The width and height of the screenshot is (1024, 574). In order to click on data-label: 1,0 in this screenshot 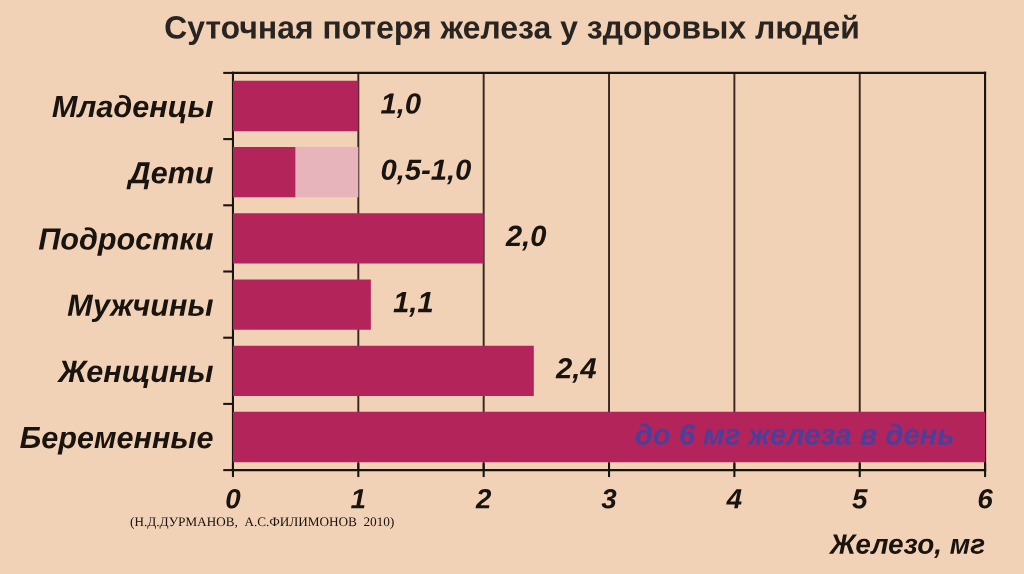, I will do `click(401, 106)`.